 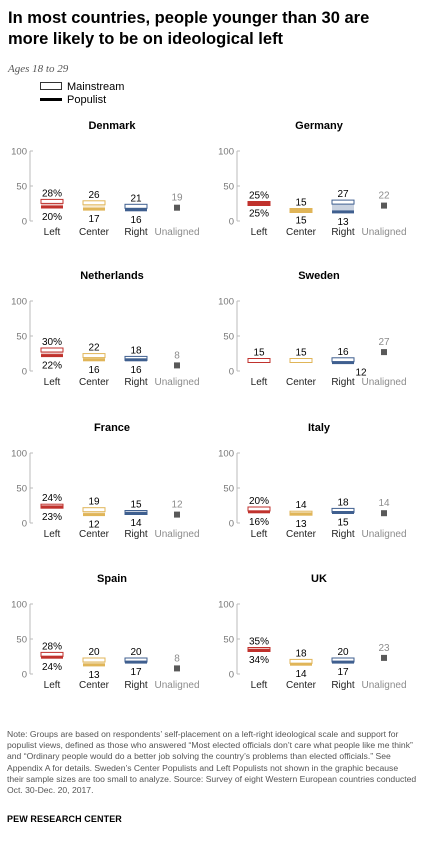 What do you see at coordinates (51, 86) in the screenshot?
I see `legend-swatch-mainstream` at bounding box center [51, 86].